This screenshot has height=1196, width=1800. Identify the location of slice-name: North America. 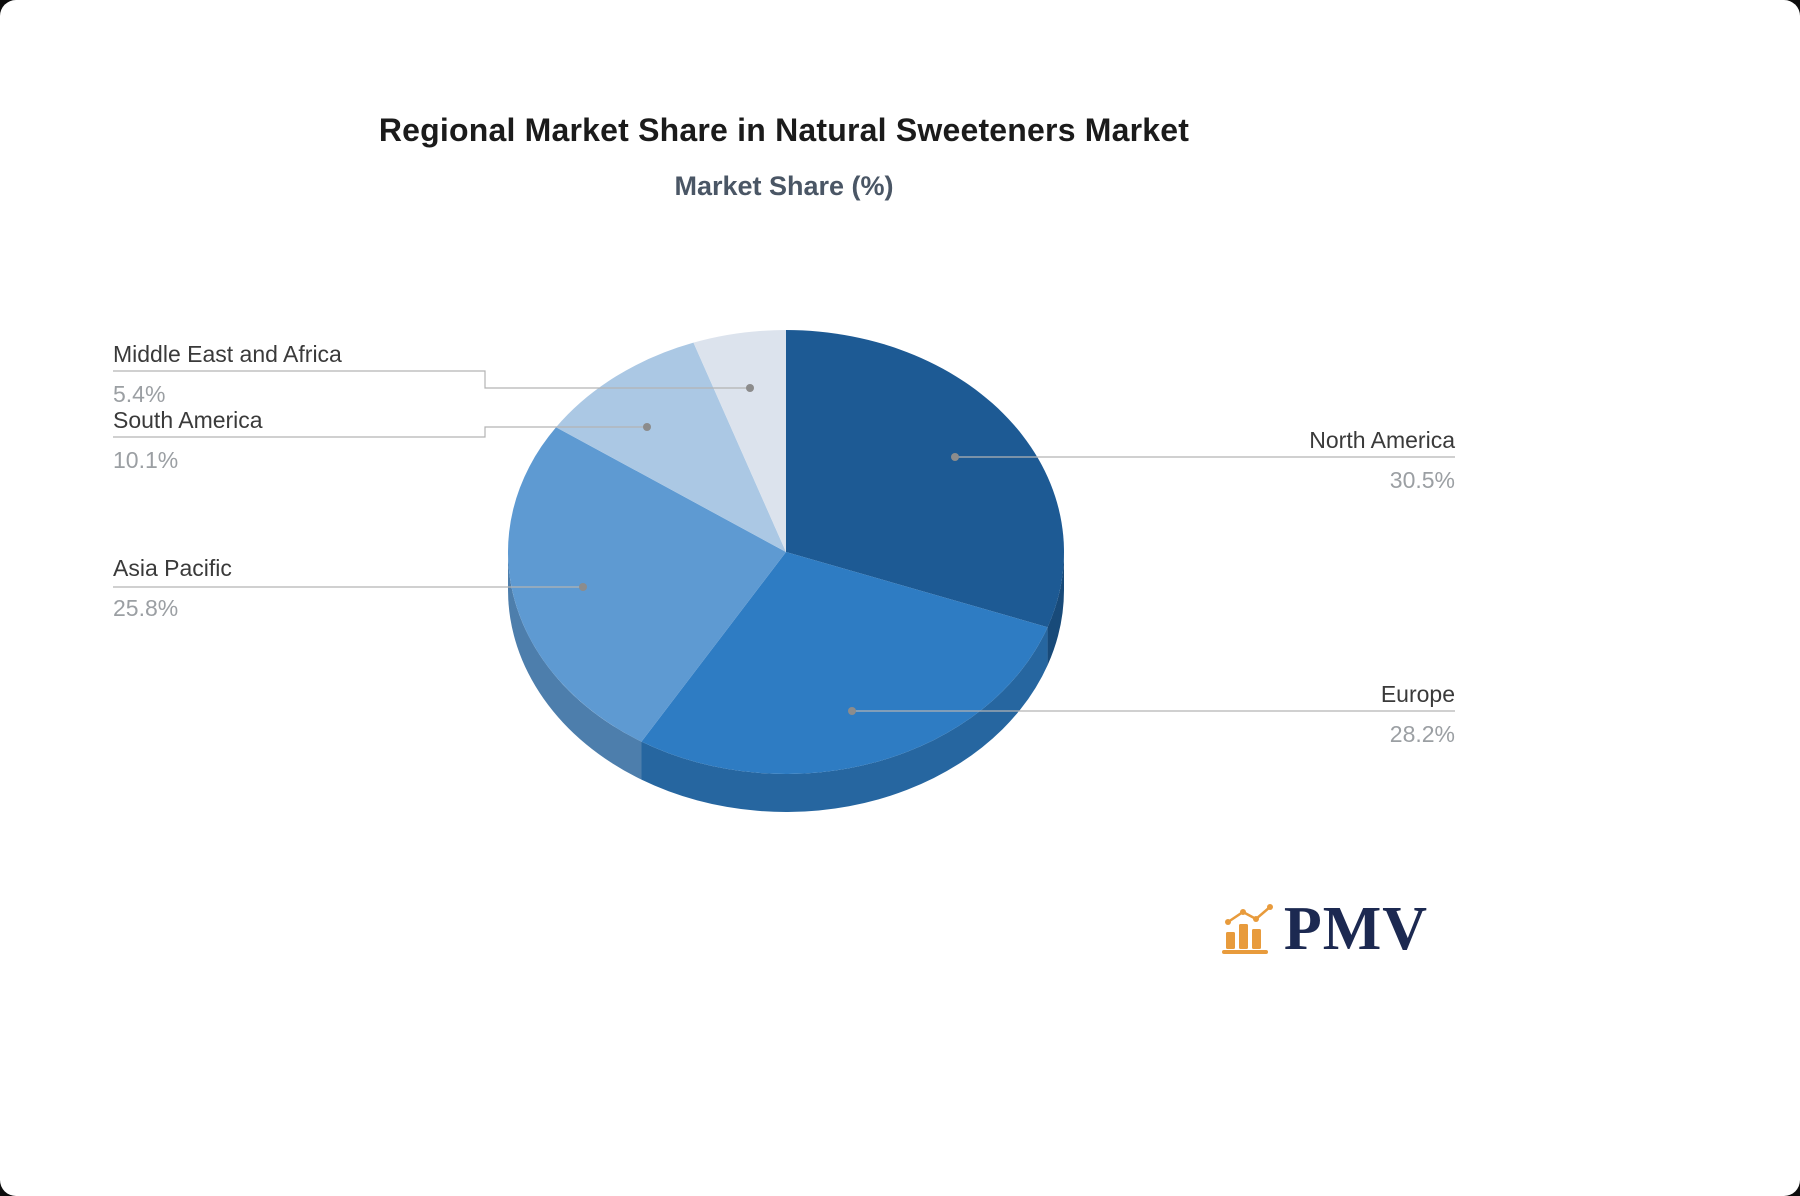
(1382, 440).